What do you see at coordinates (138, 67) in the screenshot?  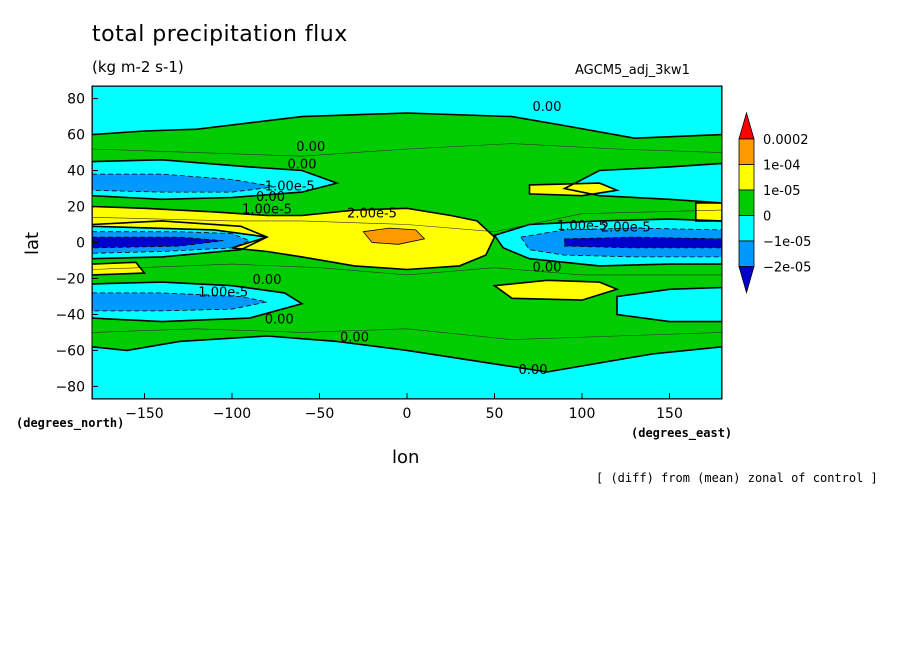 I see `chart-units: (kg m-2 s-1)` at bounding box center [138, 67].